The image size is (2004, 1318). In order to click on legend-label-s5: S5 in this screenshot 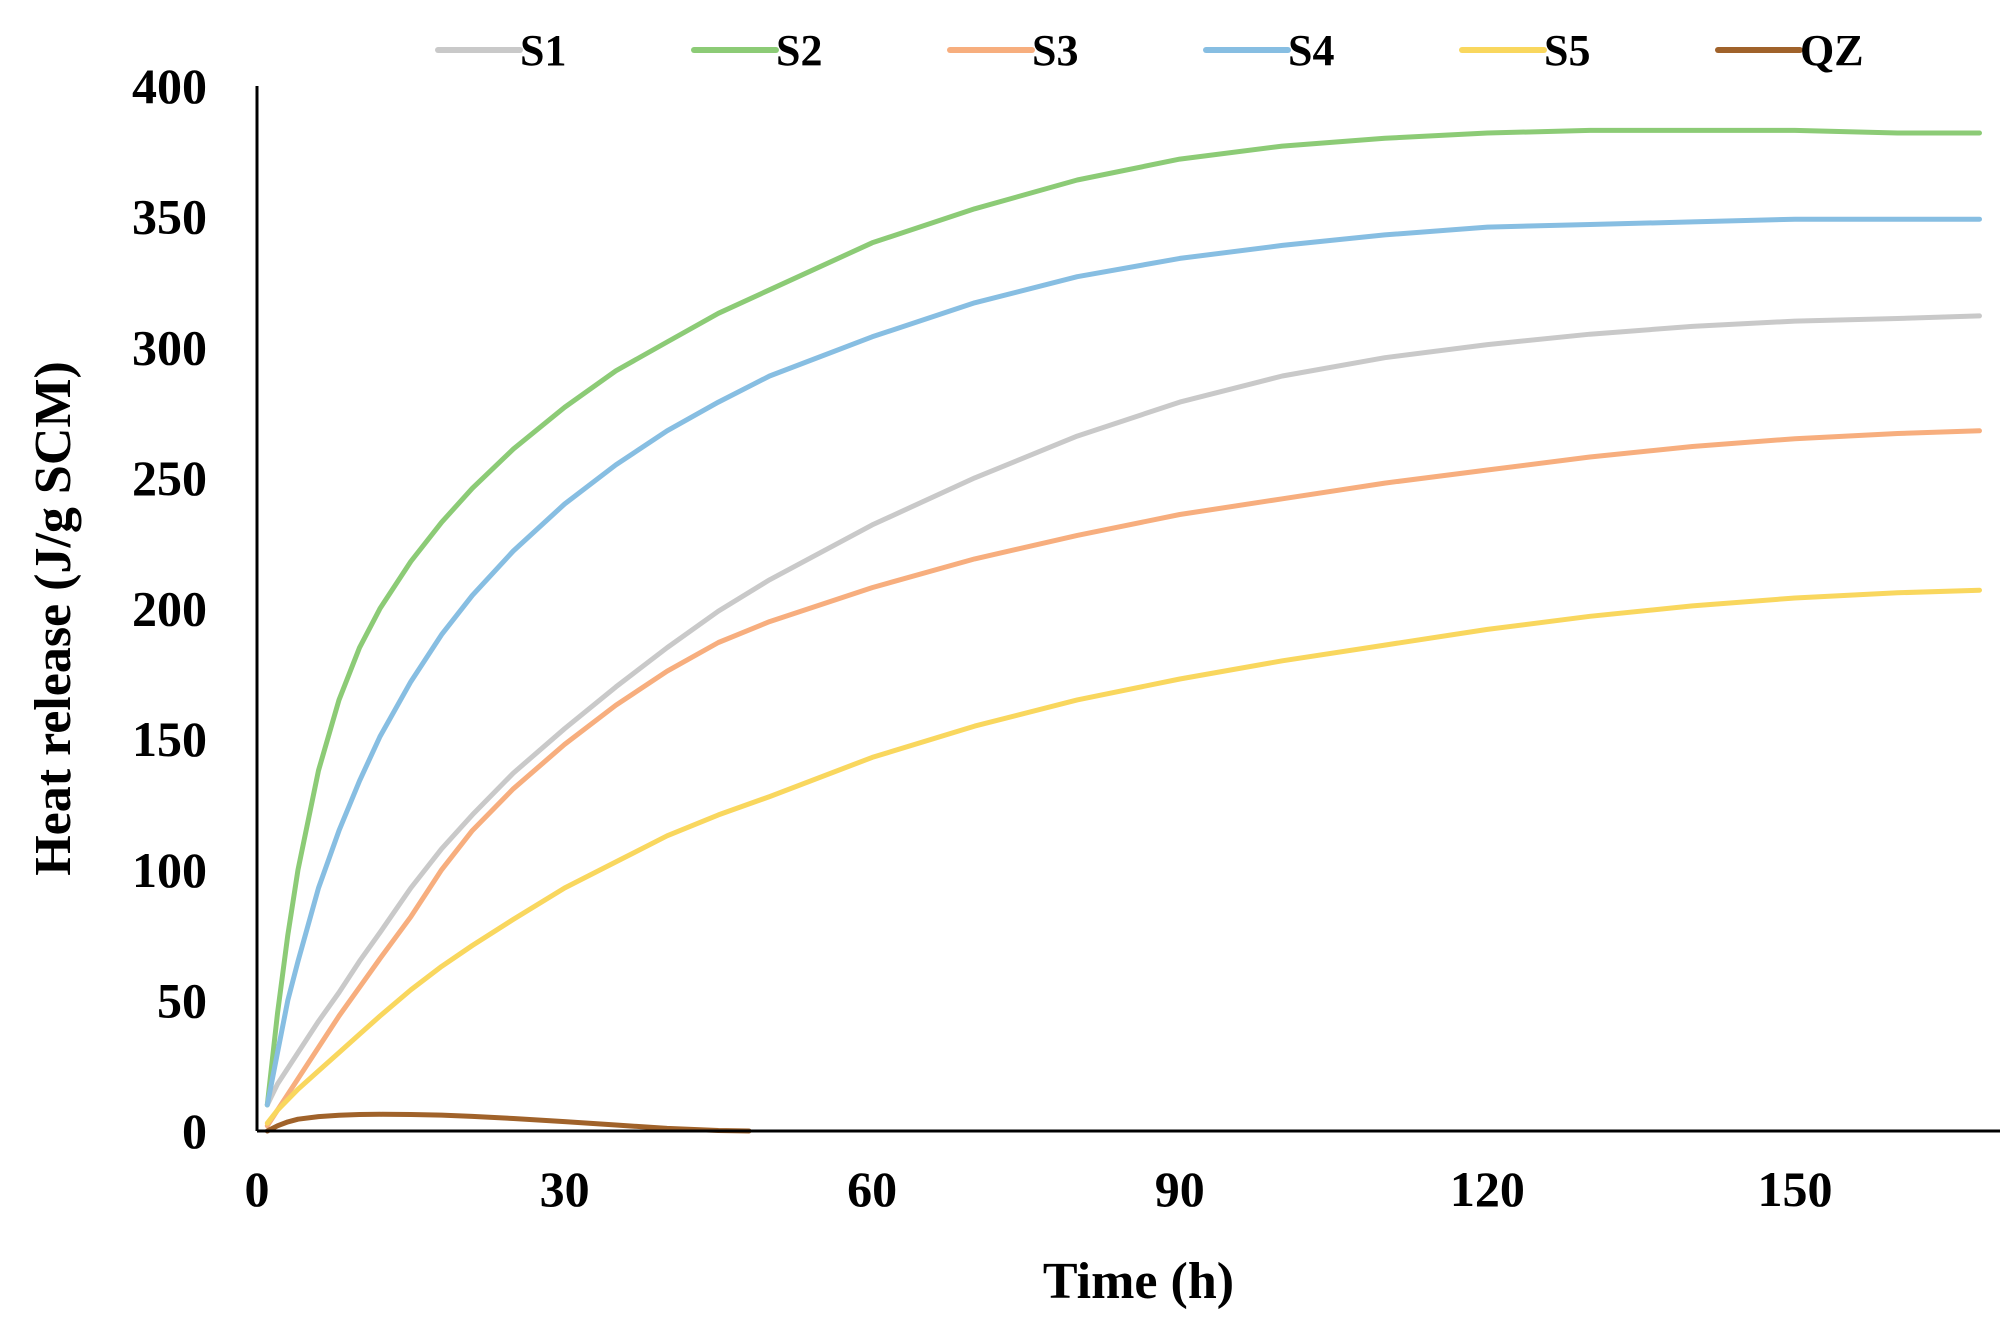, I will do `click(1567, 50)`.